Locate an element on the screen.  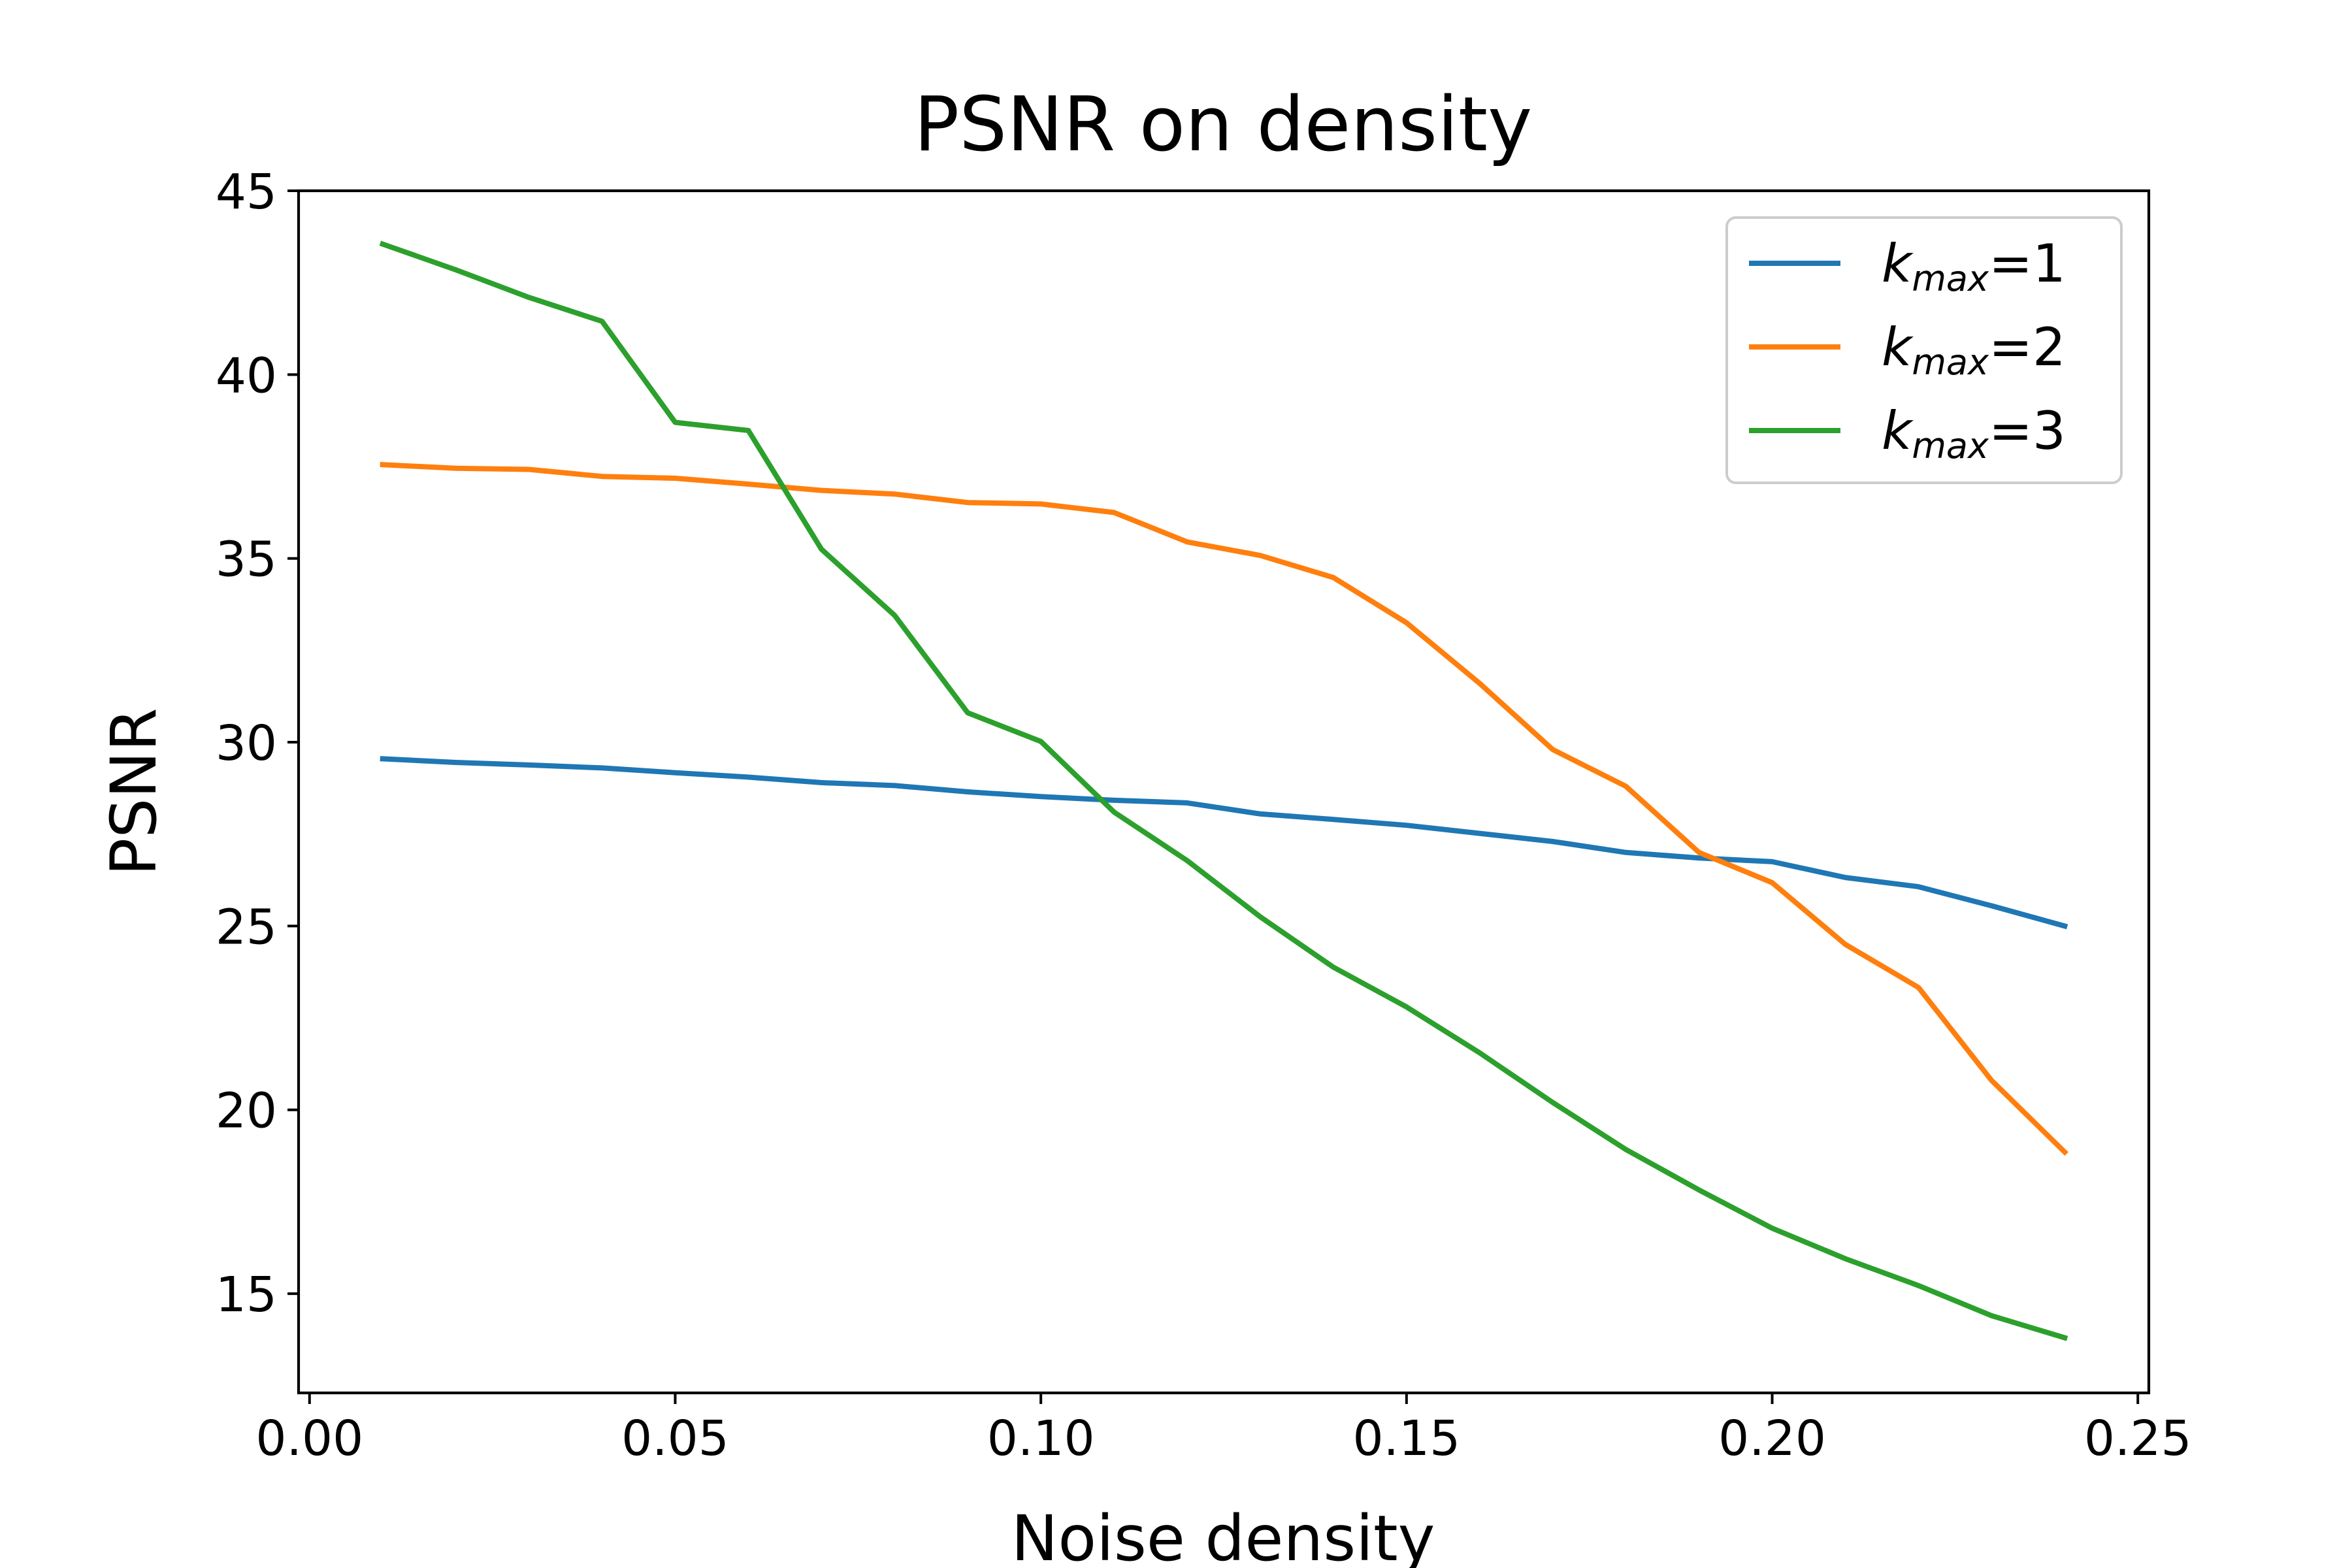
legend: kmax=1 kmax=2 kmax=3 is located at coordinates (1924, 350).